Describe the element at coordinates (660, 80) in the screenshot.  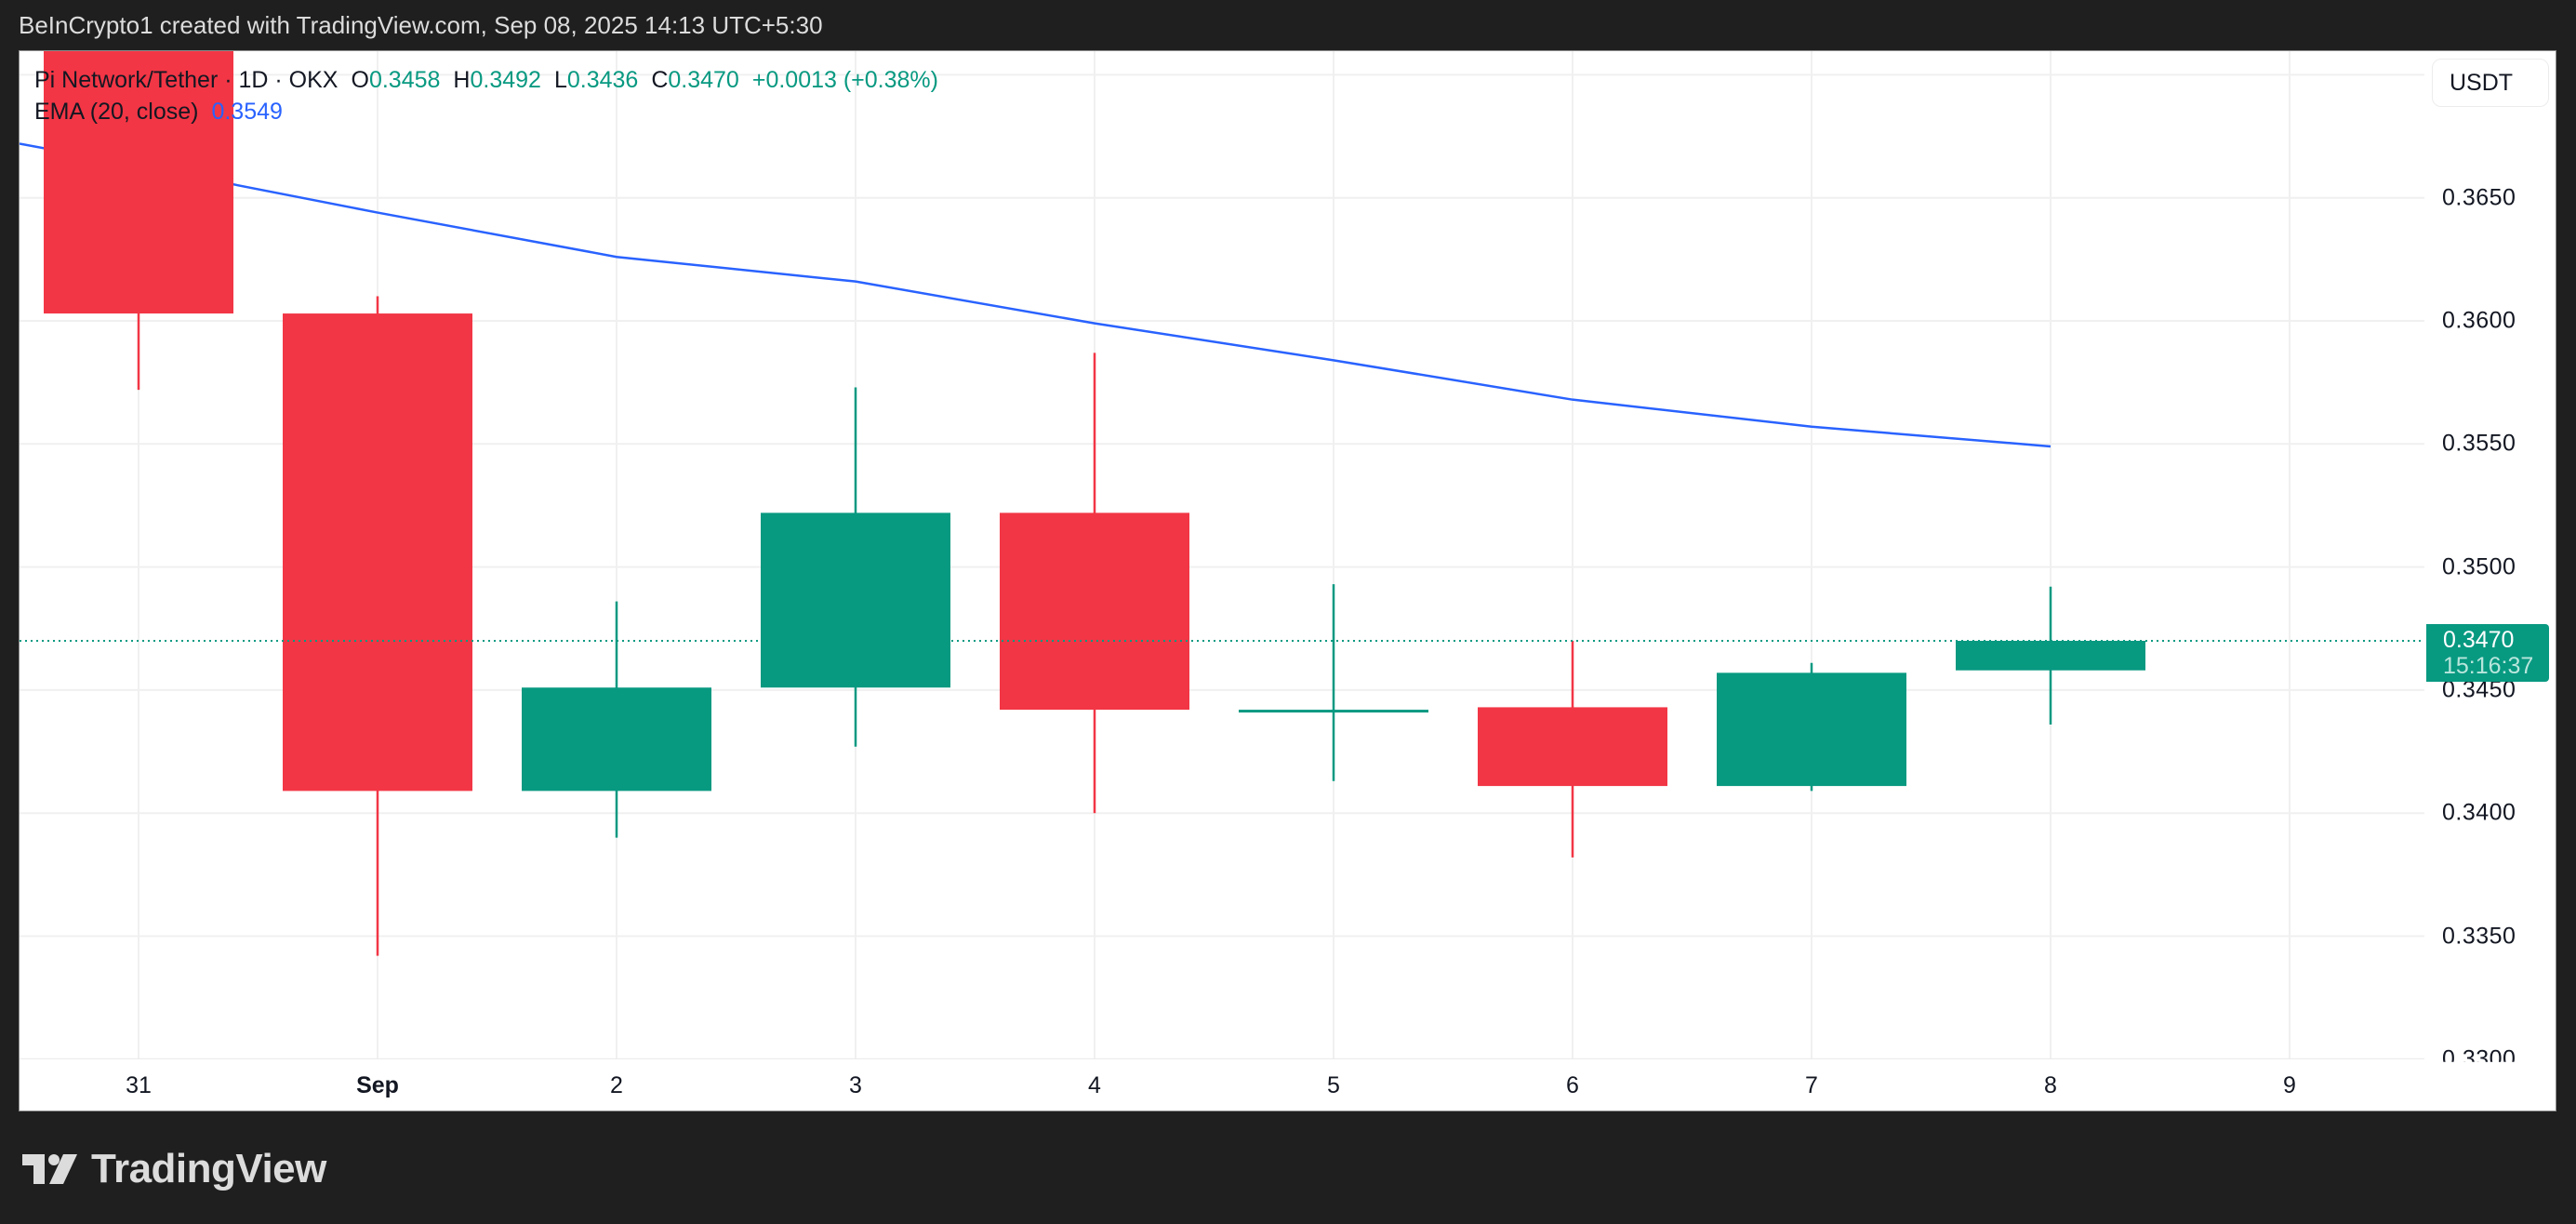
I see `close-label: C` at that location.